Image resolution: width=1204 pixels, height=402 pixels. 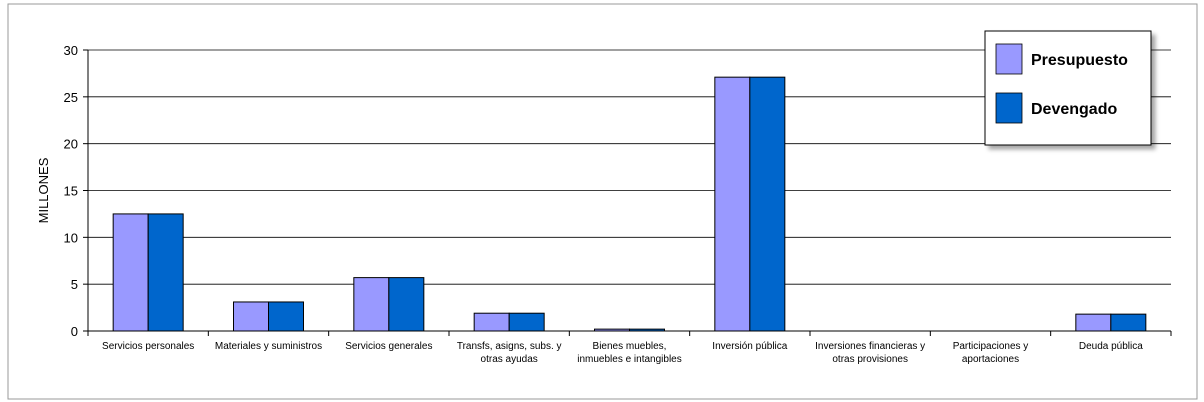 I want to click on x-tick-label: Servicios generales, so click(x=388, y=346).